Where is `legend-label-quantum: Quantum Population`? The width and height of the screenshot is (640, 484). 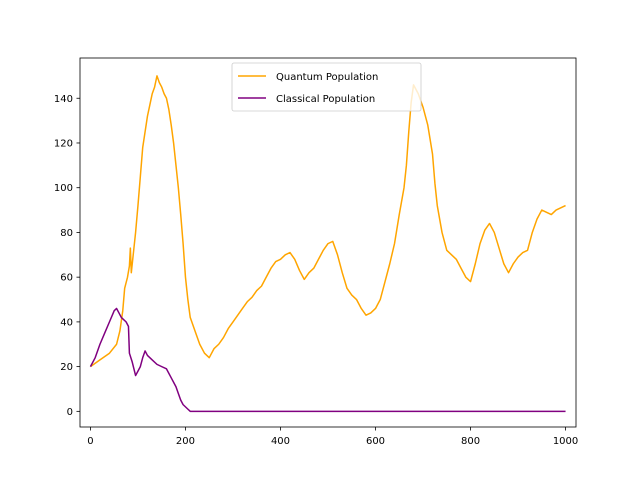 legend-label-quantum: Quantum Population is located at coordinates (327, 77).